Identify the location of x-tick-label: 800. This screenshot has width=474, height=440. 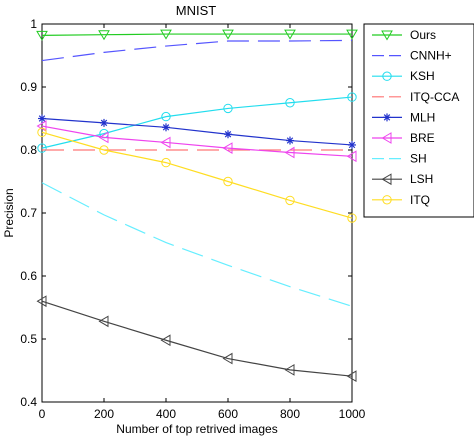
(290, 414).